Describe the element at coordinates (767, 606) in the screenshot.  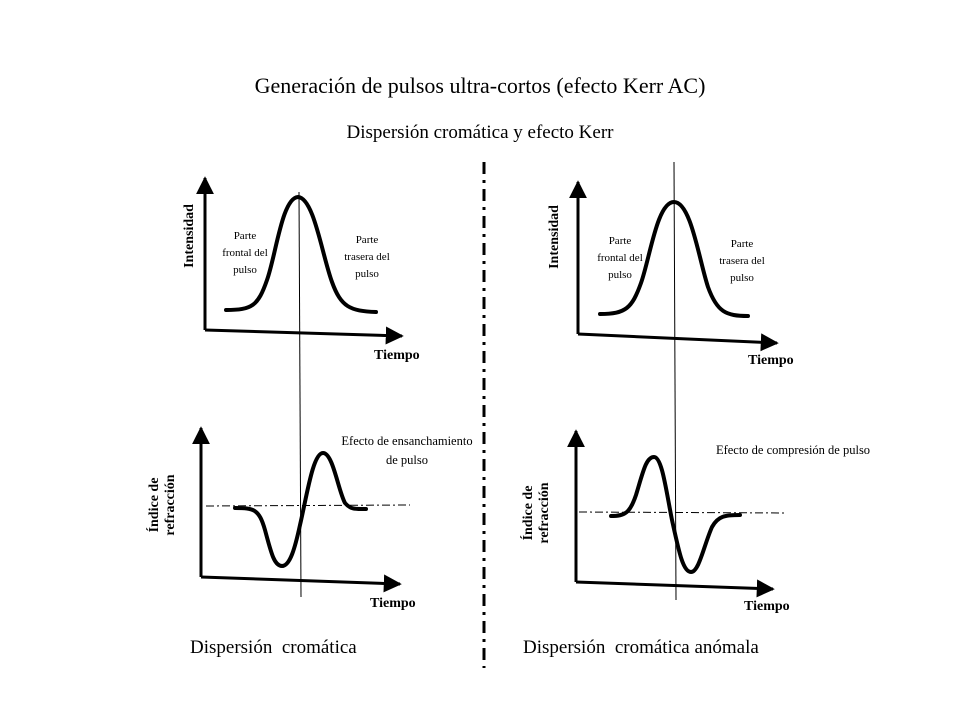
I see `right-bottom-xlabel: Tiempo` at that location.